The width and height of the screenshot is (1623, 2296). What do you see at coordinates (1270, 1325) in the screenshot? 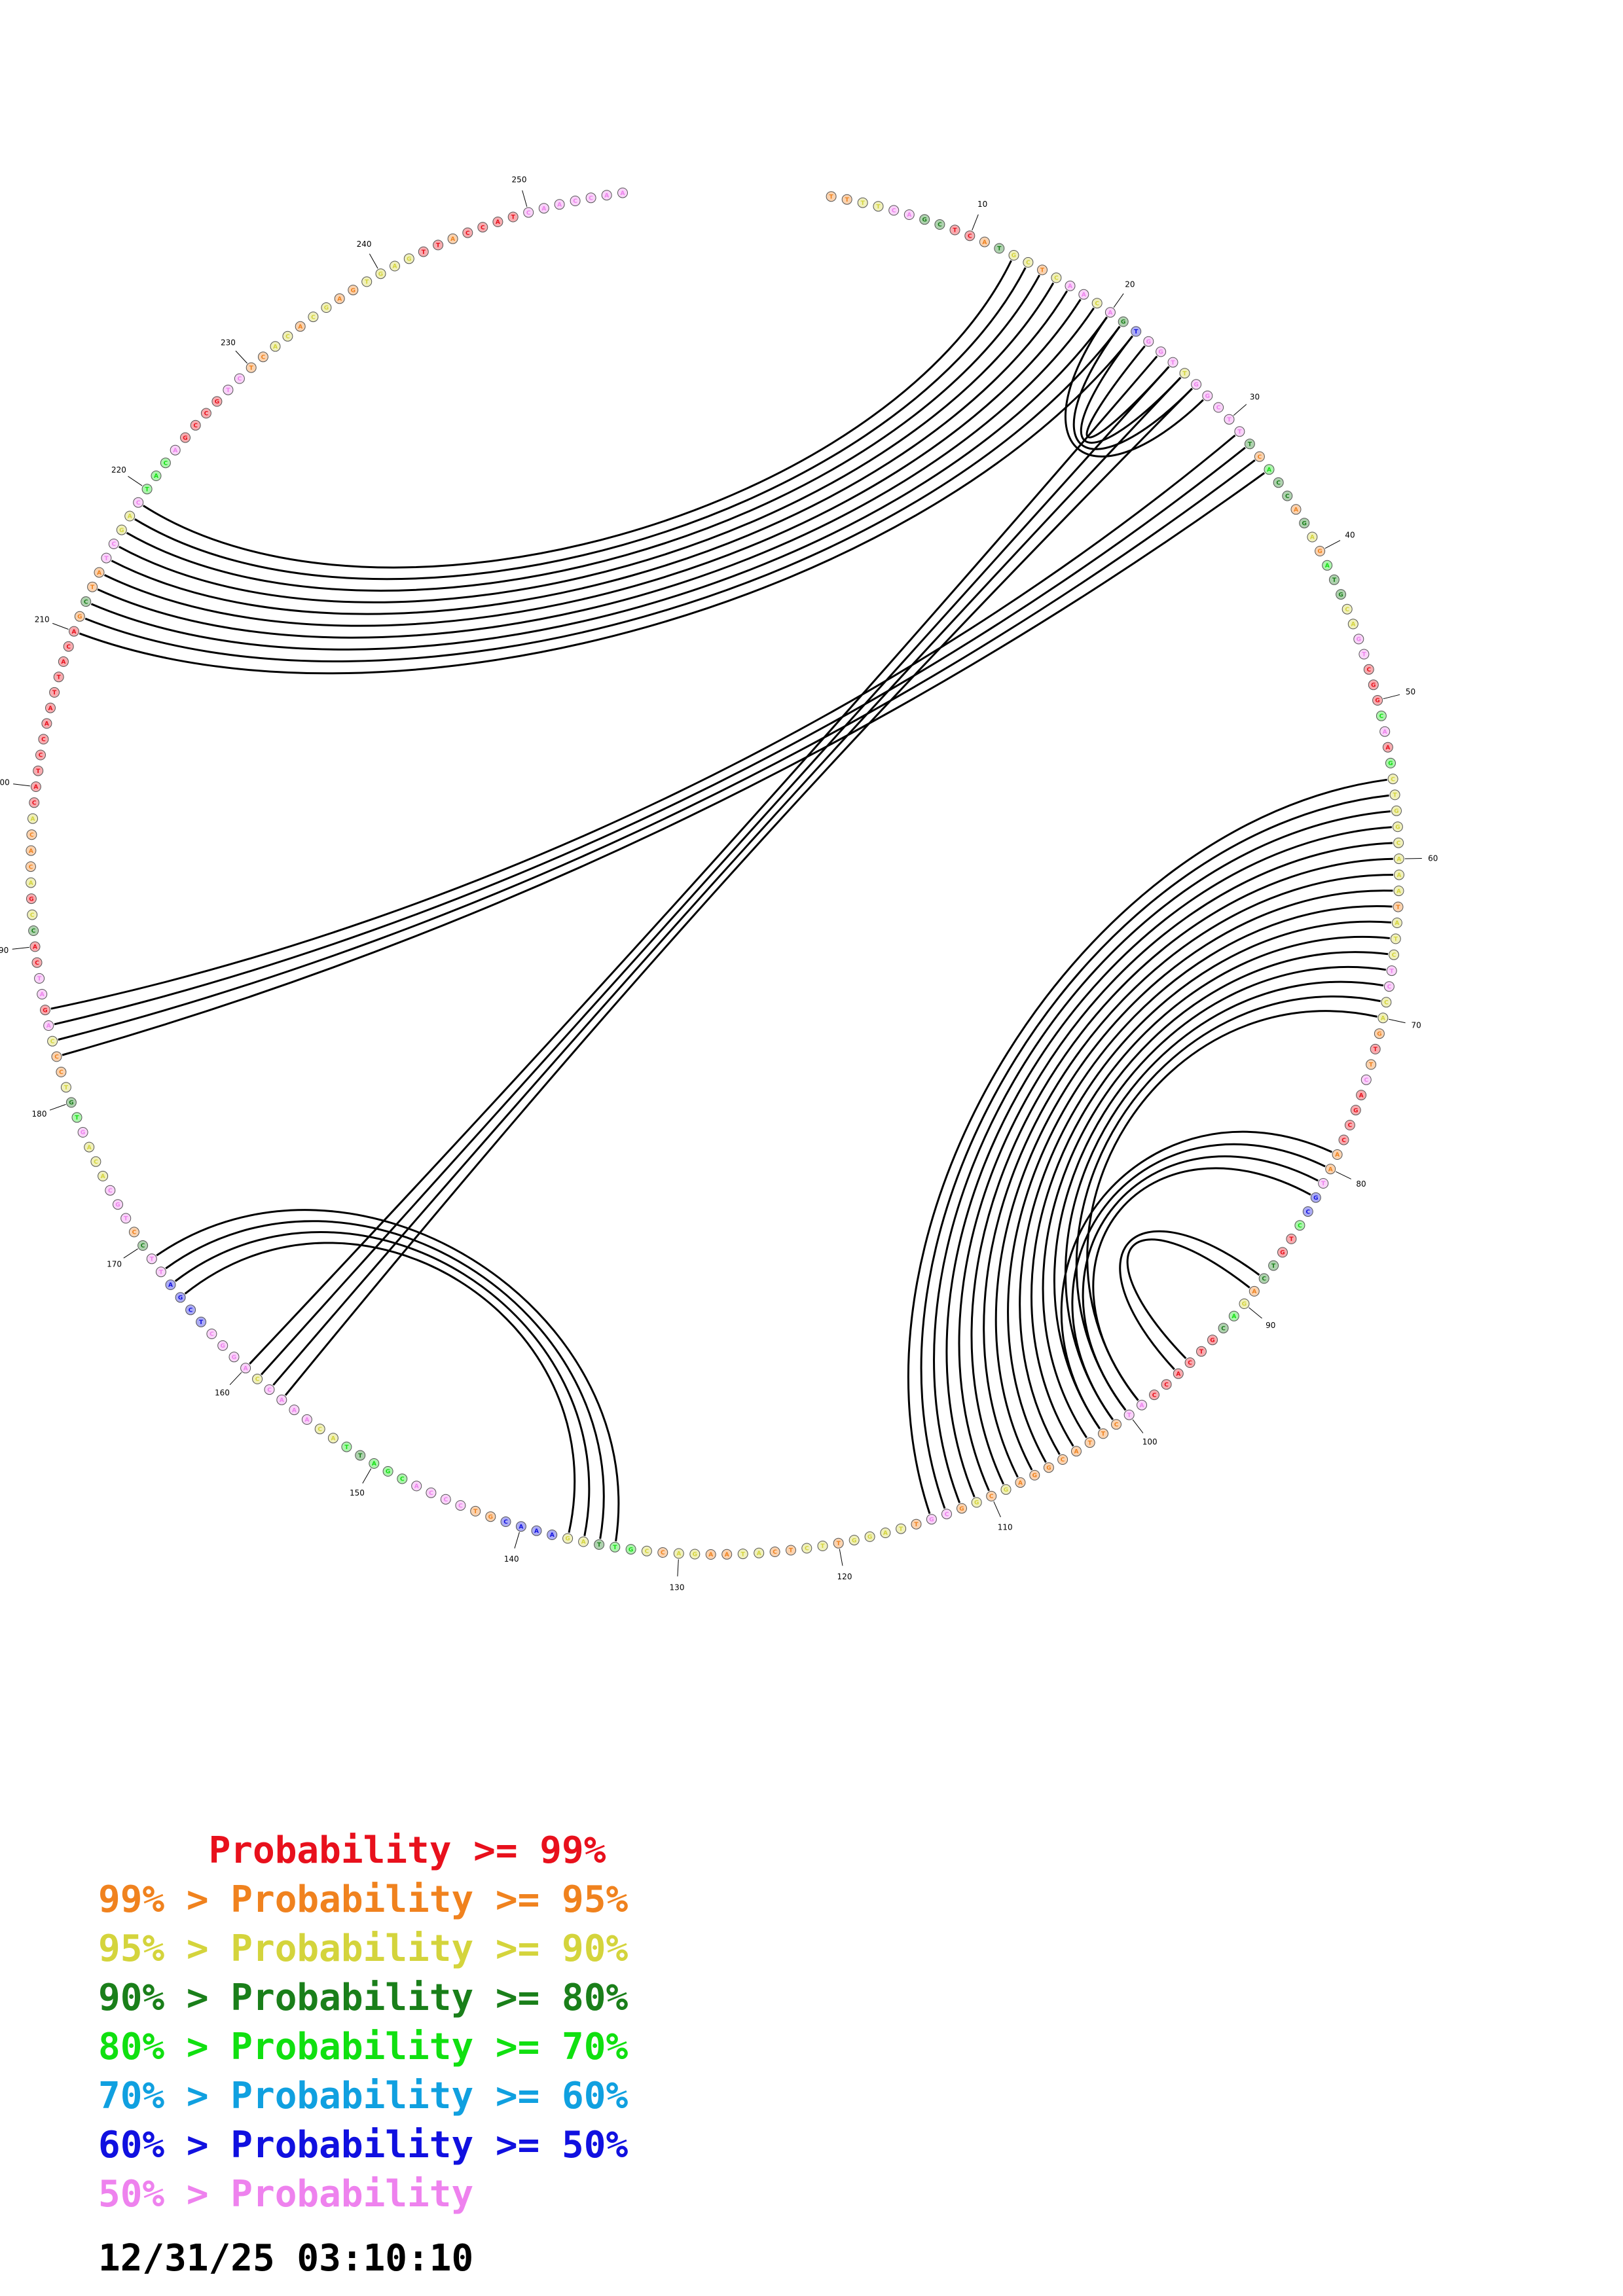
I see `position-label: 90` at bounding box center [1270, 1325].